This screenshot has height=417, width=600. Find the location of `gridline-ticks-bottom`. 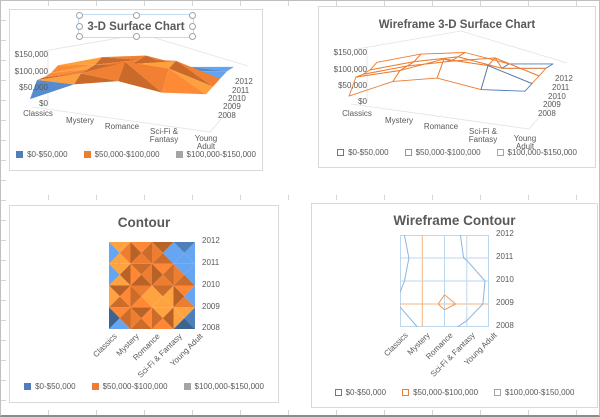

gridline-ticks-bottom is located at coordinates (300, 412).